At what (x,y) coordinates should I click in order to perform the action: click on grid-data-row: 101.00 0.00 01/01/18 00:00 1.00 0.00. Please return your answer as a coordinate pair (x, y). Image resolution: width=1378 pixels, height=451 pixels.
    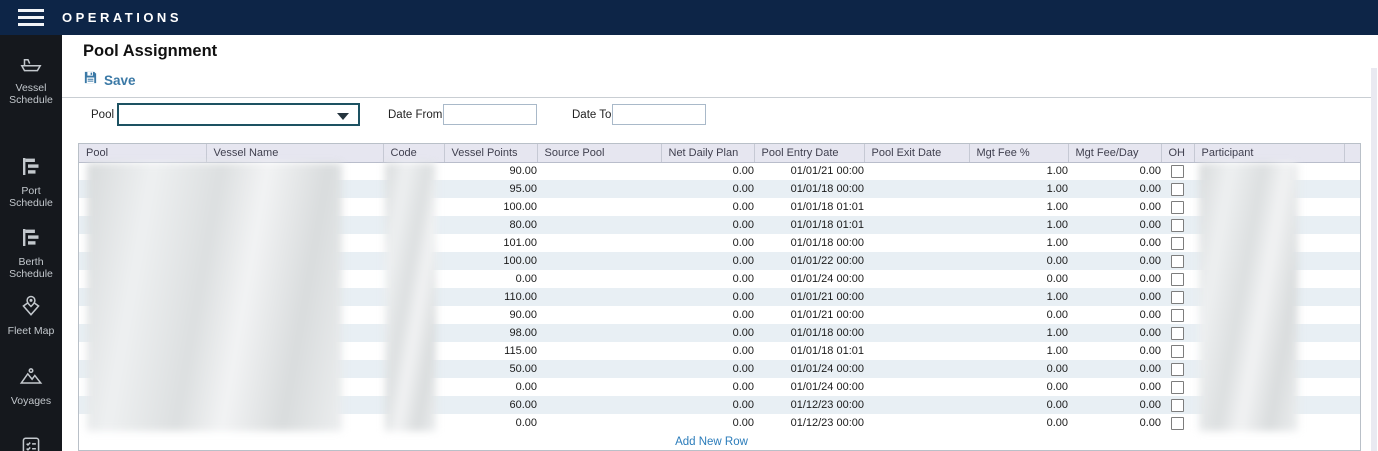
    Looking at the image, I should click on (719, 243).